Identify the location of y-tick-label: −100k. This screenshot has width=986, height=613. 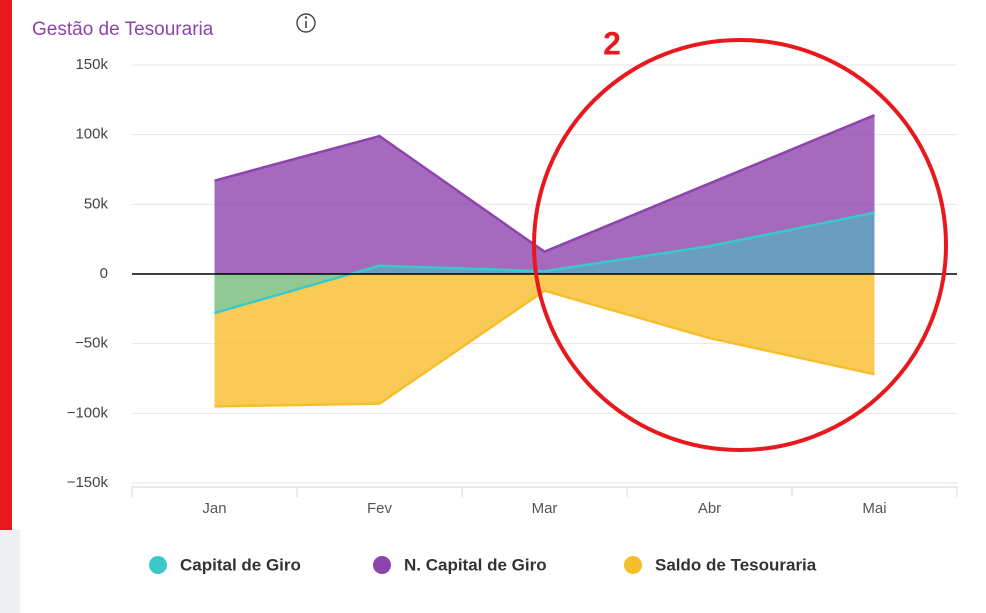
(88, 412).